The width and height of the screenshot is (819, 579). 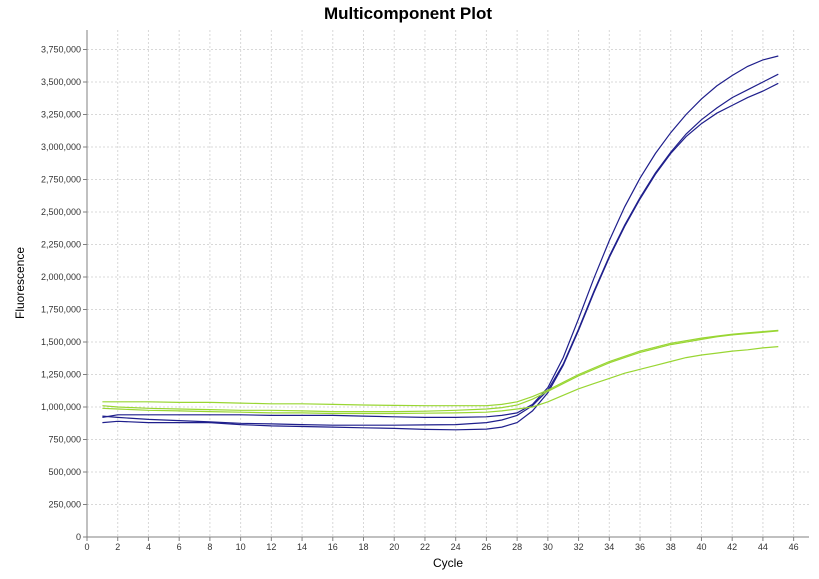 I want to click on x-tick-label: 24, so click(x=456, y=547).